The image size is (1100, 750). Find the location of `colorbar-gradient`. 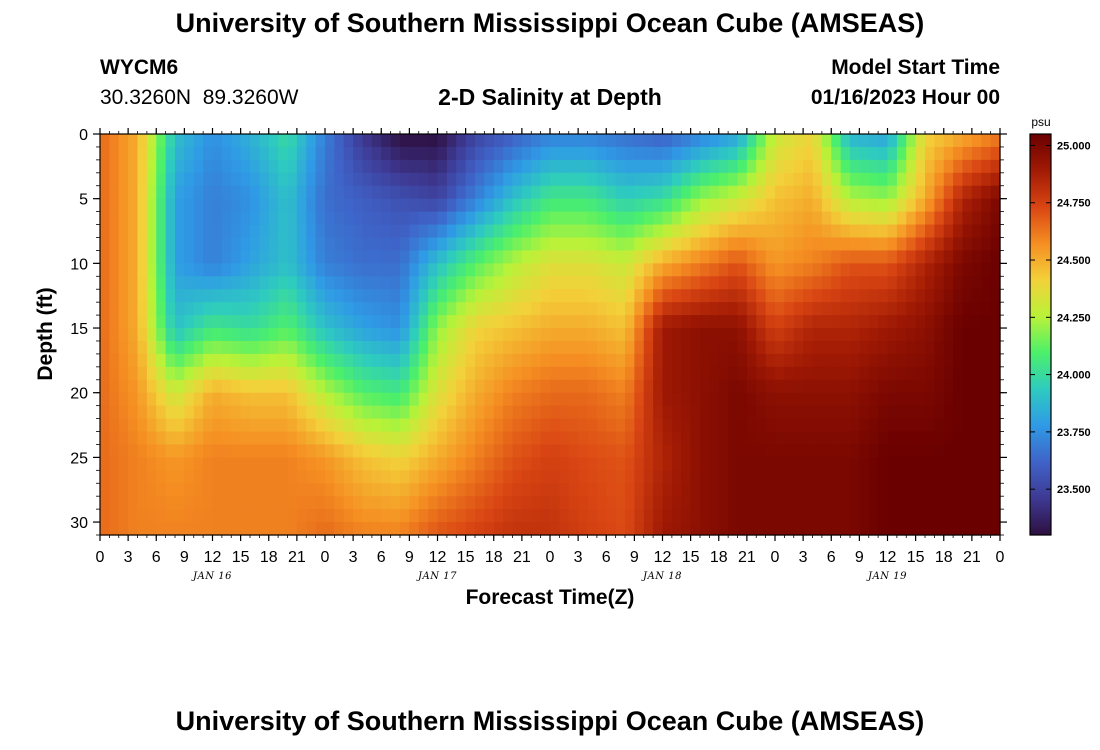

colorbar-gradient is located at coordinates (1040, 334).